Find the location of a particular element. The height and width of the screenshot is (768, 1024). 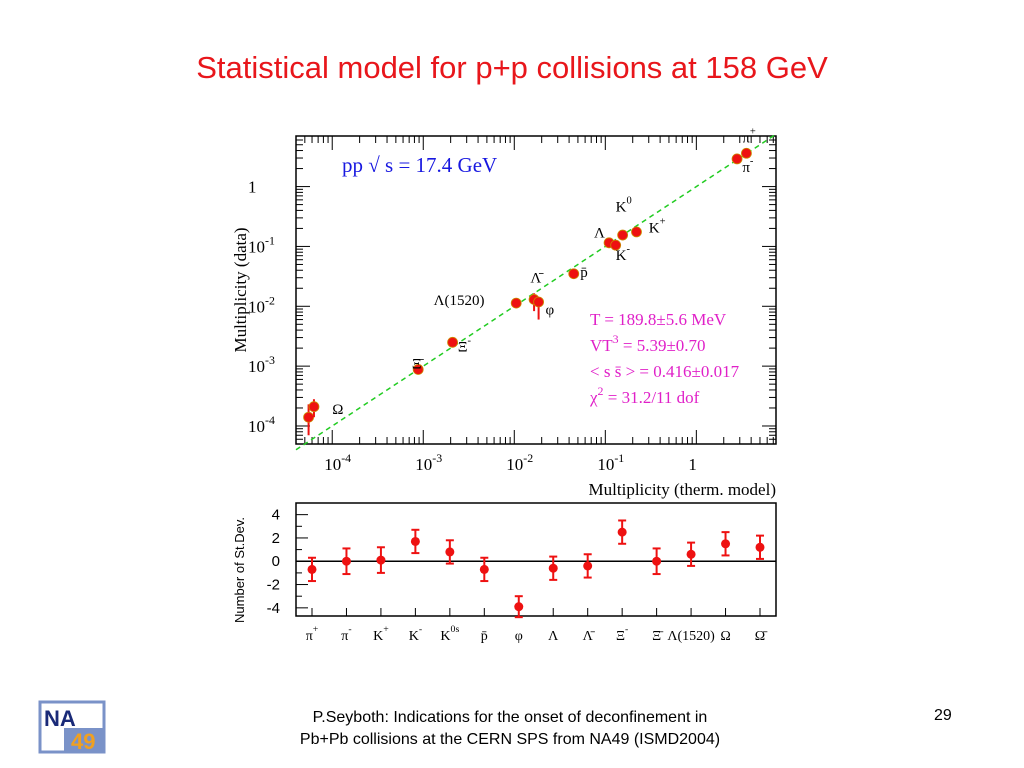

dev-y-axis-label: Number of St.Dev. is located at coordinates (239, 570).